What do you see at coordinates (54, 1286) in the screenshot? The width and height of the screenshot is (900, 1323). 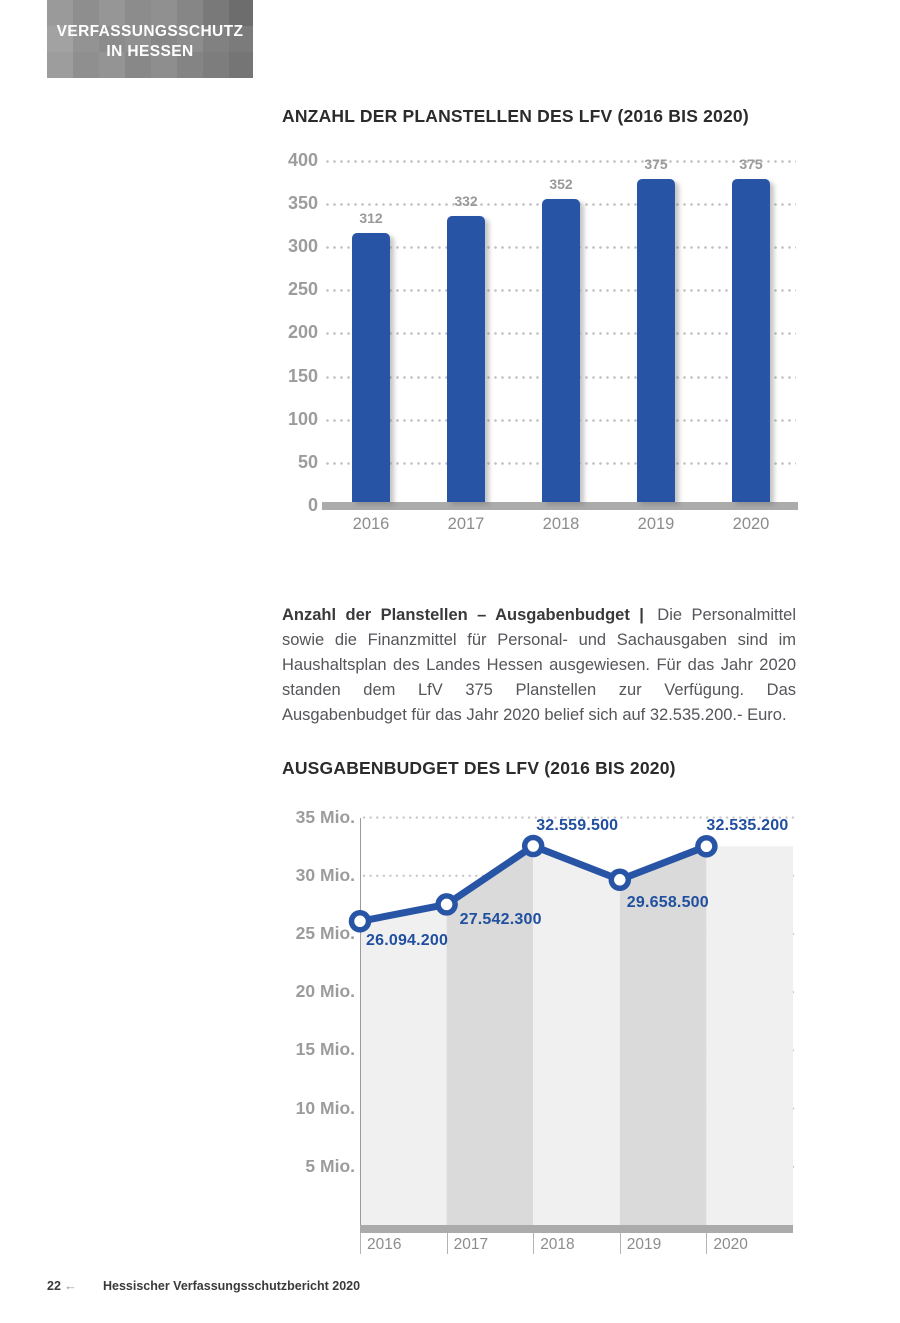 I see `page-number: 22` at bounding box center [54, 1286].